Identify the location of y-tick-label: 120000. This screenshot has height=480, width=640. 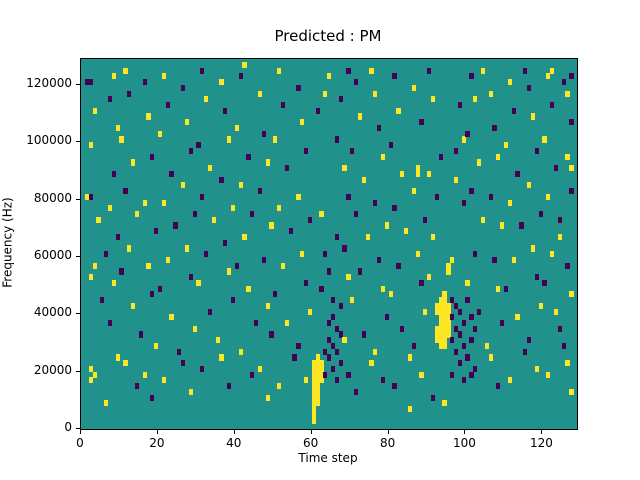
(49, 82).